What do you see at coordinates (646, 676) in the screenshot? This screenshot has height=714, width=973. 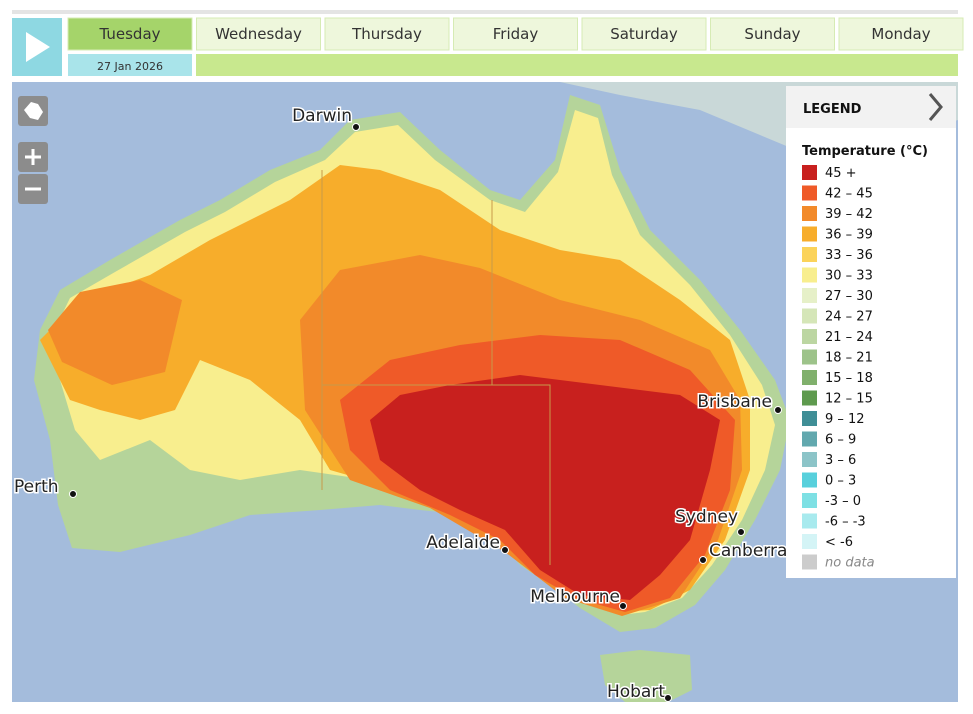 I see `tasmania` at bounding box center [646, 676].